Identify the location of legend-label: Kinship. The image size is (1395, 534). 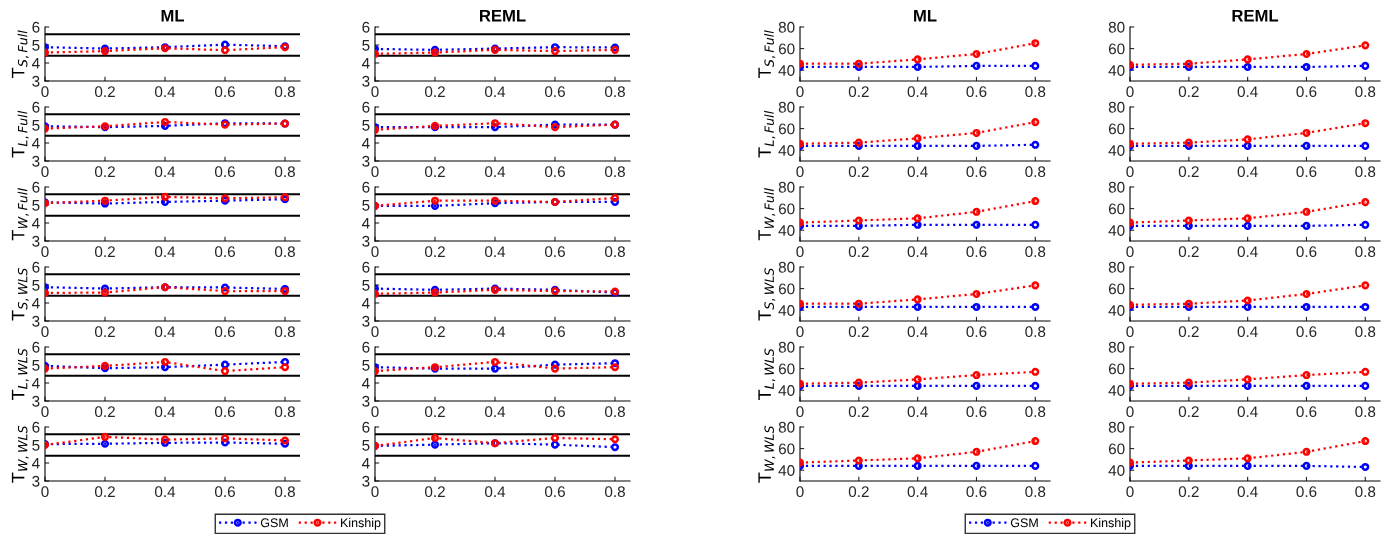
(361, 524).